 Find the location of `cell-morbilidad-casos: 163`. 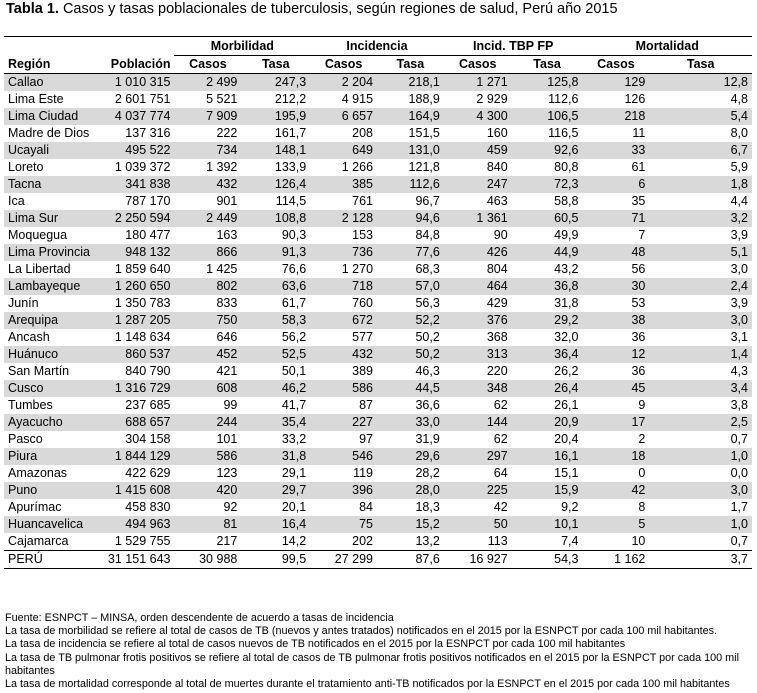

cell-morbilidad-casos: 163 is located at coordinates (208, 235).